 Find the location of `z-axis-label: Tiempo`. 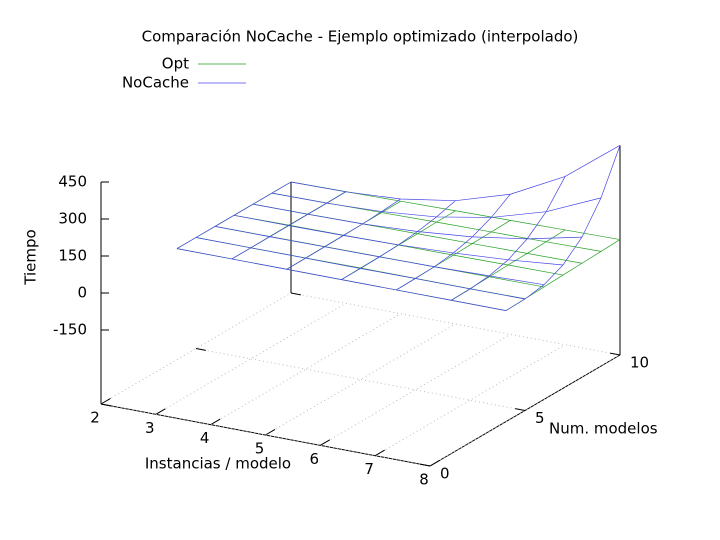

z-axis-label: Tiempo is located at coordinates (31, 257).